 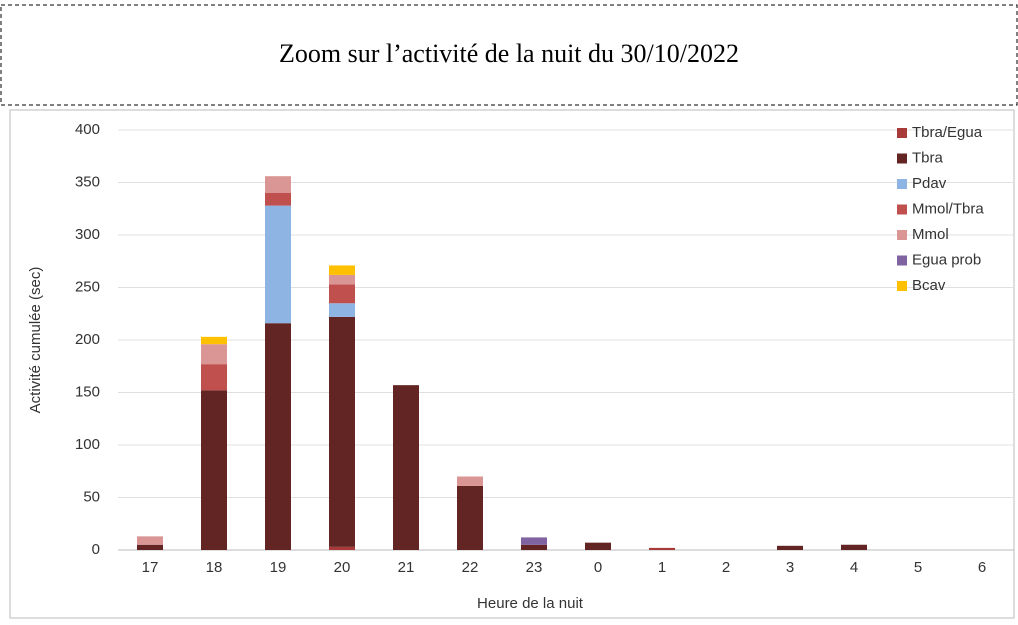 What do you see at coordinates (534, 567) in the screenshot?
I see `x-tick-label: 23` at bounding box center [534, 567].